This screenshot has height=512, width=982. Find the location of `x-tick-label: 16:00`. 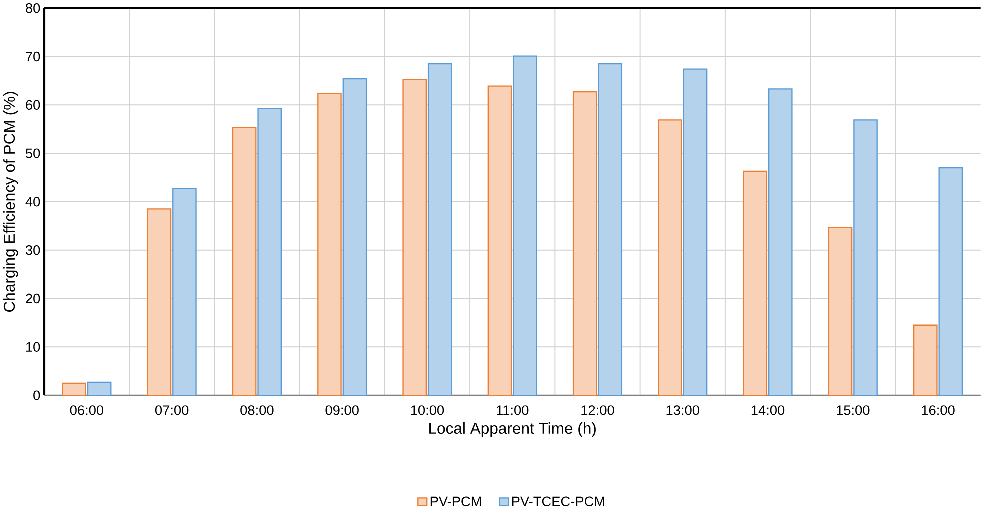

x-tick-label: 16:00 is located at coordinates (938, 411).